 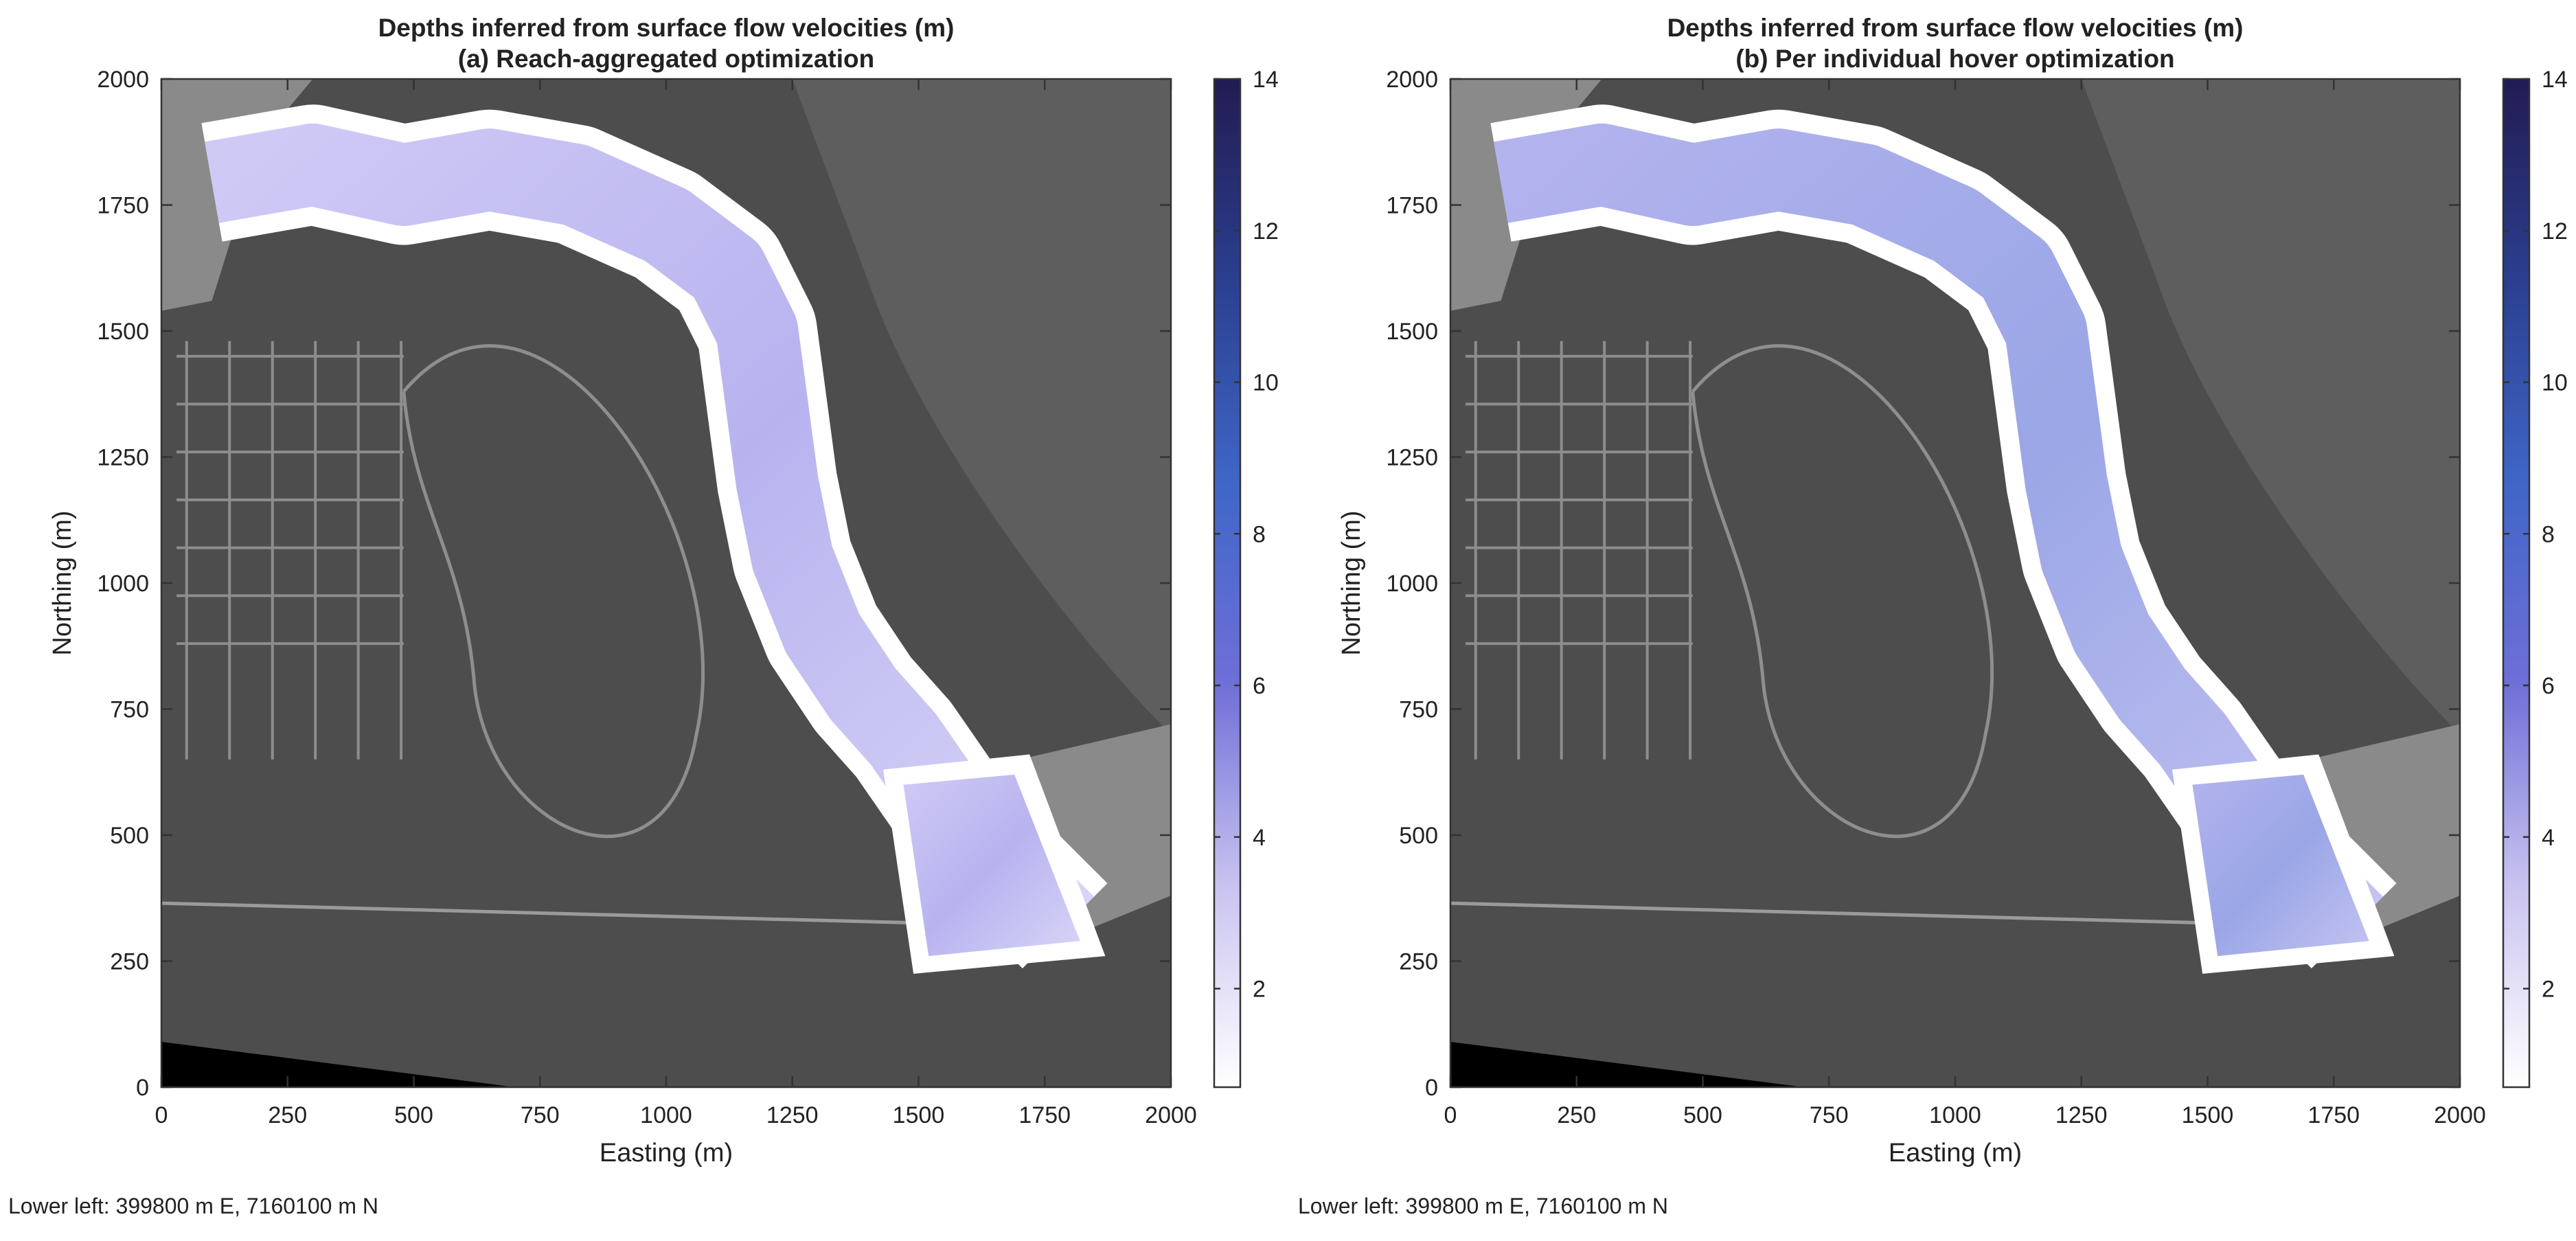 What do you see at coordinates (666, 59) in the screenshot?
I see `chart-subtitle: (a) Reach-aggregated optimization` at bounding box center [666, 59].